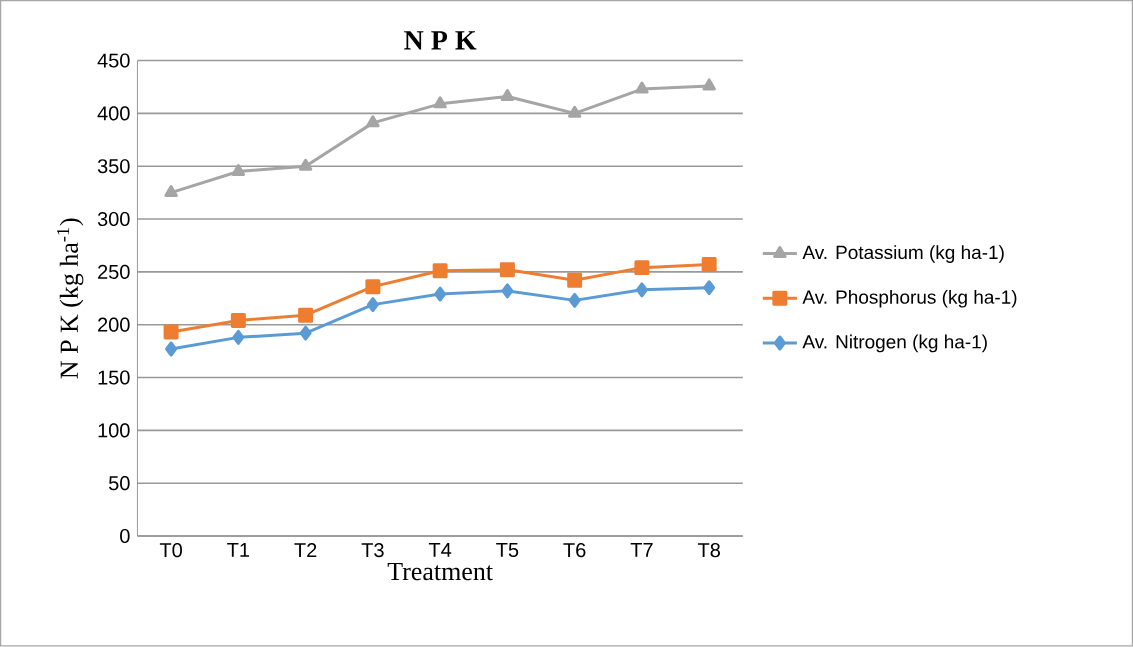  Describe the element at coordinates (170, 550) in the screenshot. I see `x-tick-label: T0` at that location.